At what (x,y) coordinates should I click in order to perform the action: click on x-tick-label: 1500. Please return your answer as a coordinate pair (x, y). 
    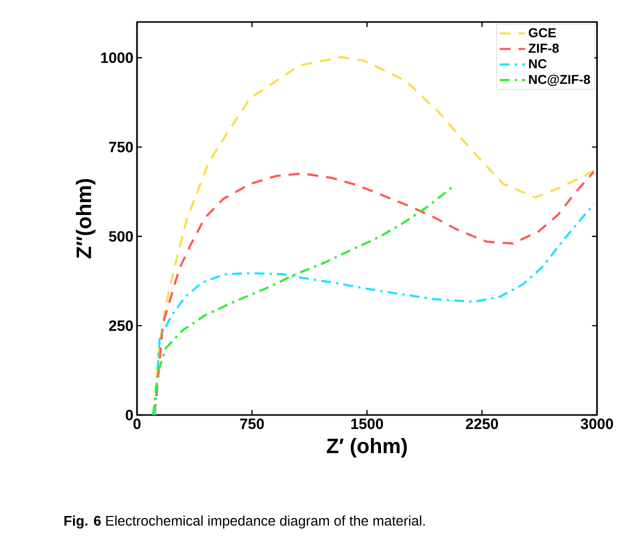
    Looking at the image, I should click on (367, 424).